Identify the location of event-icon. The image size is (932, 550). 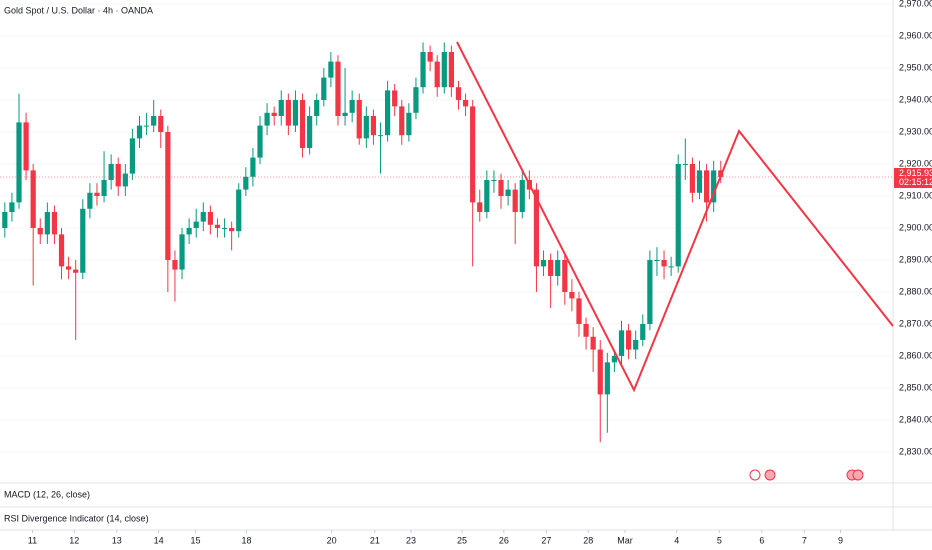
(755, 475).